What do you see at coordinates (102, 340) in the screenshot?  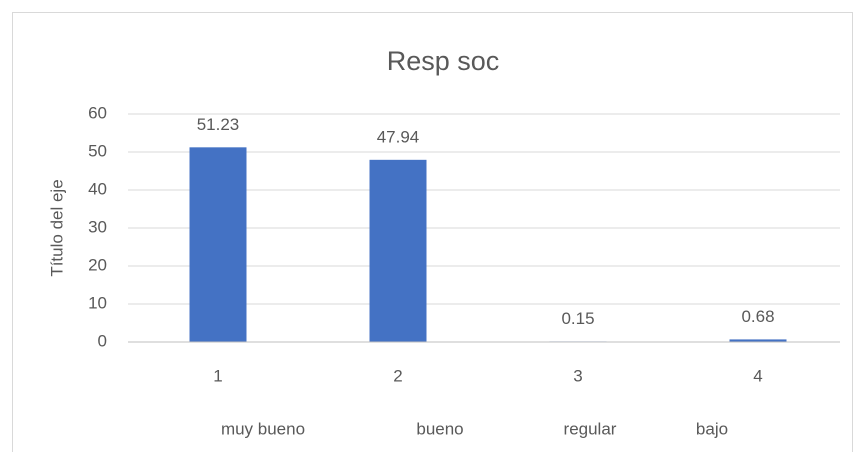 I see `y-tick-label: 0` at bounding box center [102, 340].